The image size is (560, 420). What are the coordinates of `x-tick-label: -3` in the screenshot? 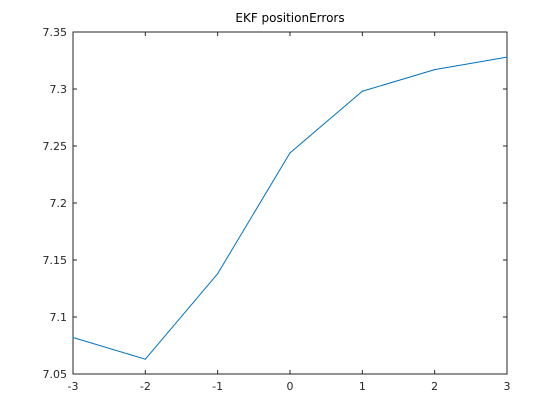 It's located at (73, 386).